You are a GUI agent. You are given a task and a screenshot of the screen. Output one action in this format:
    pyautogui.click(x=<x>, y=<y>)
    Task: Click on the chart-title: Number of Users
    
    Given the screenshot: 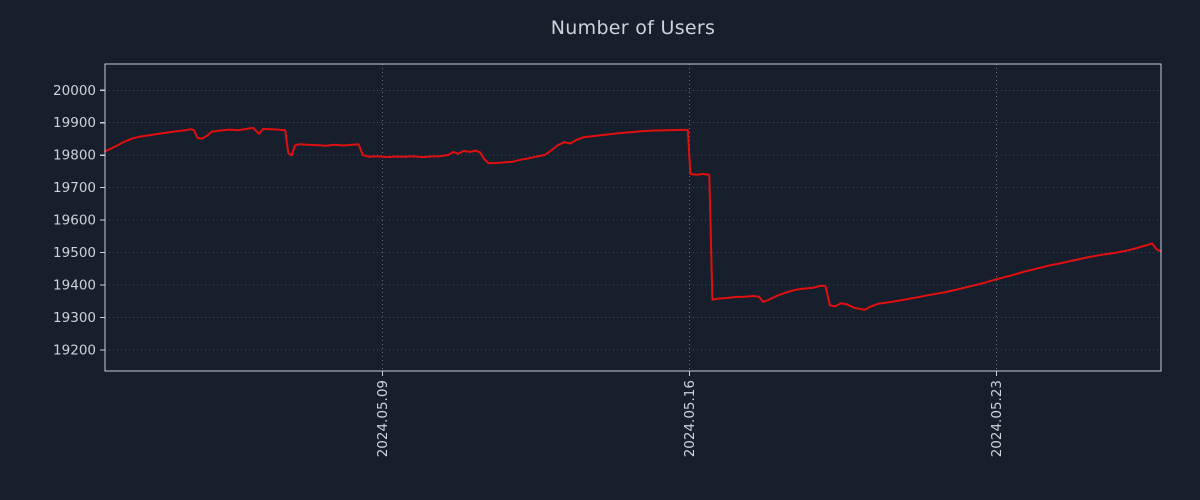 What is the action you would take?
    pyautogui.click(x=633, y=28)
    